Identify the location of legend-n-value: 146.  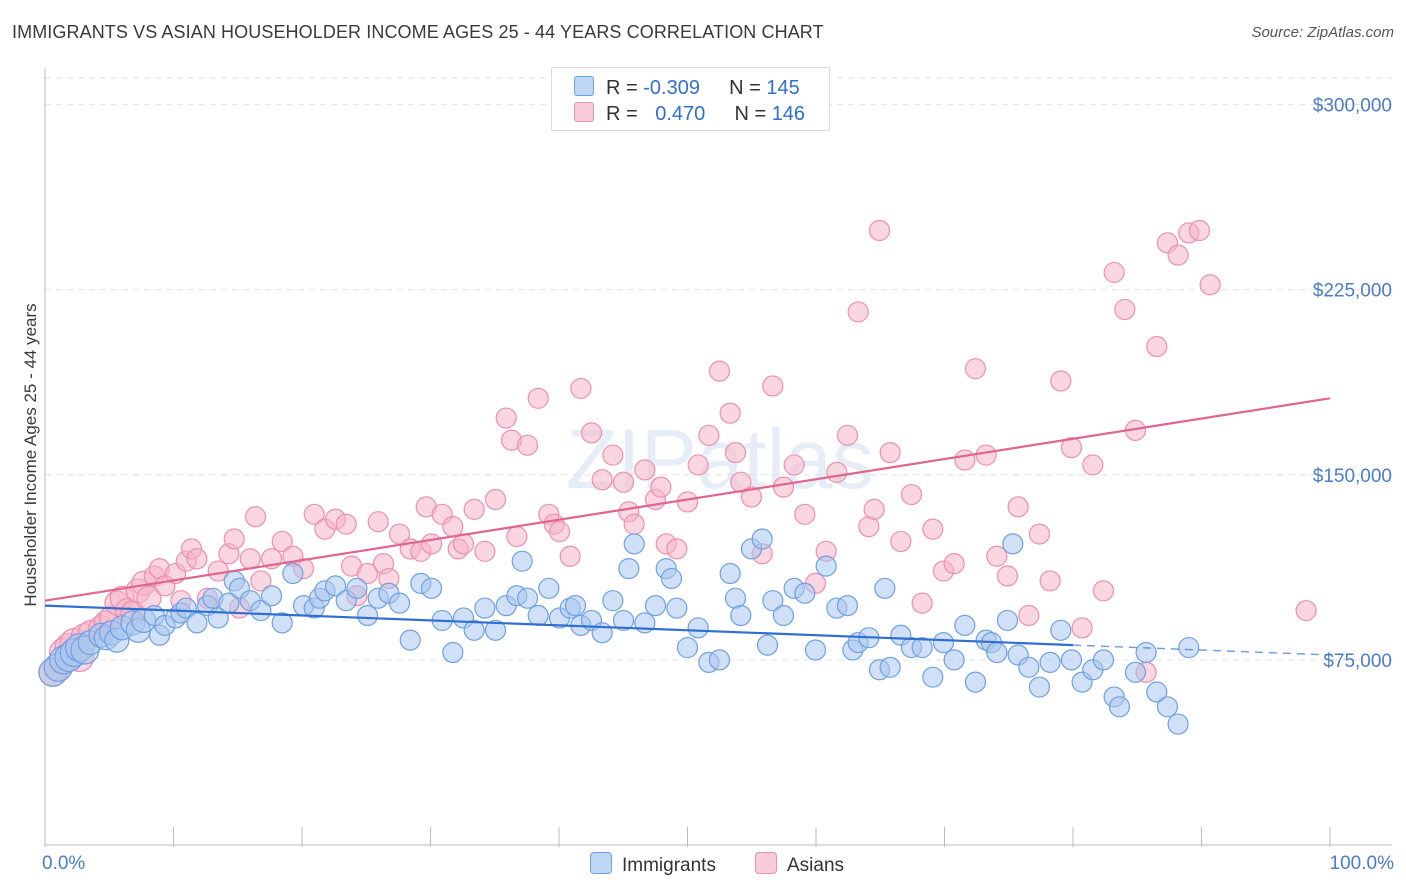
(788, 114).